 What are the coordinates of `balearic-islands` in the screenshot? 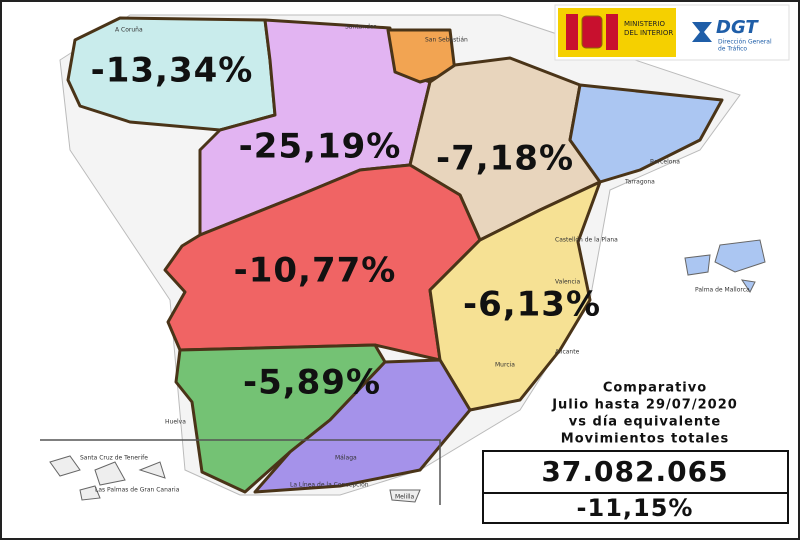 It's located at (725, 266).